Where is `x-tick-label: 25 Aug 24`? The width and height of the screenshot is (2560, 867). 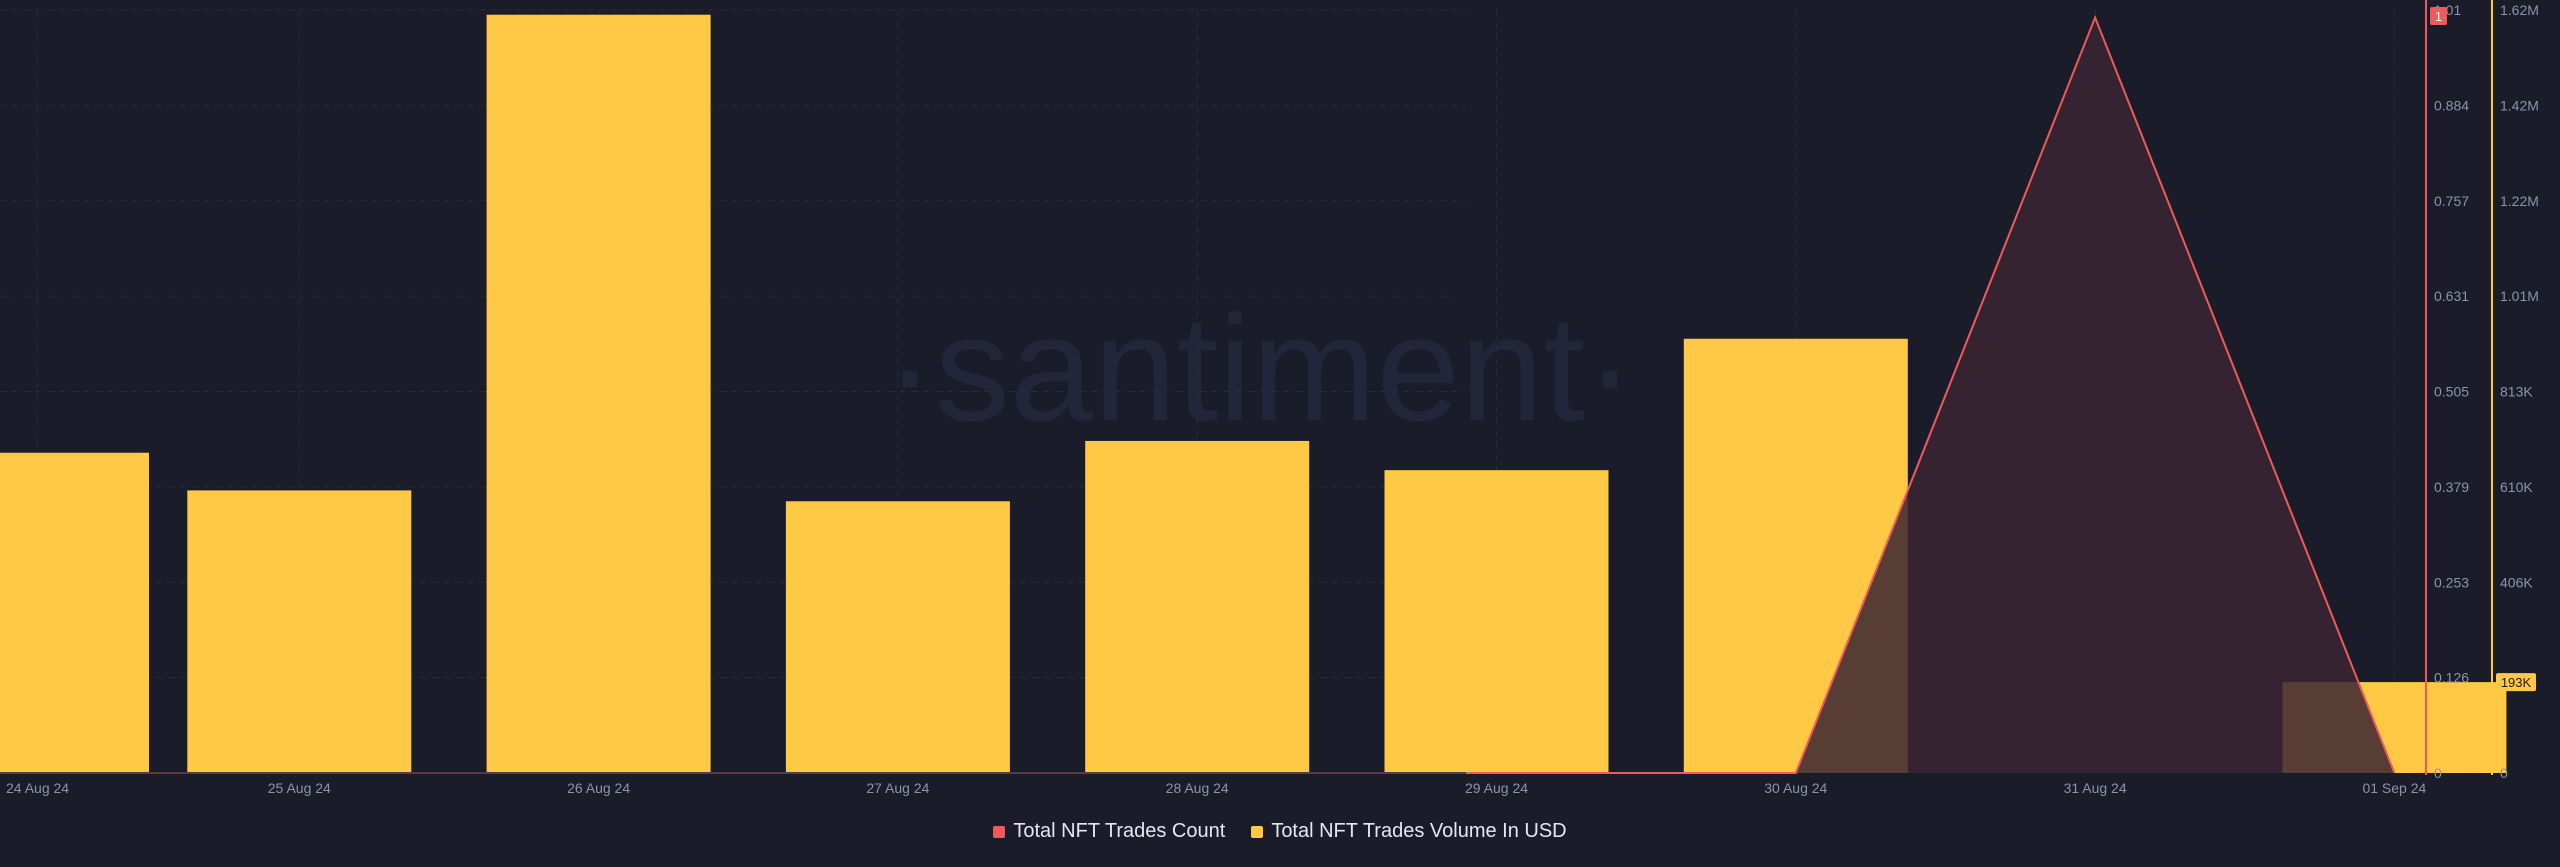
x-tick-label: 25 Aug 24 is located at coordinates (299, 788).